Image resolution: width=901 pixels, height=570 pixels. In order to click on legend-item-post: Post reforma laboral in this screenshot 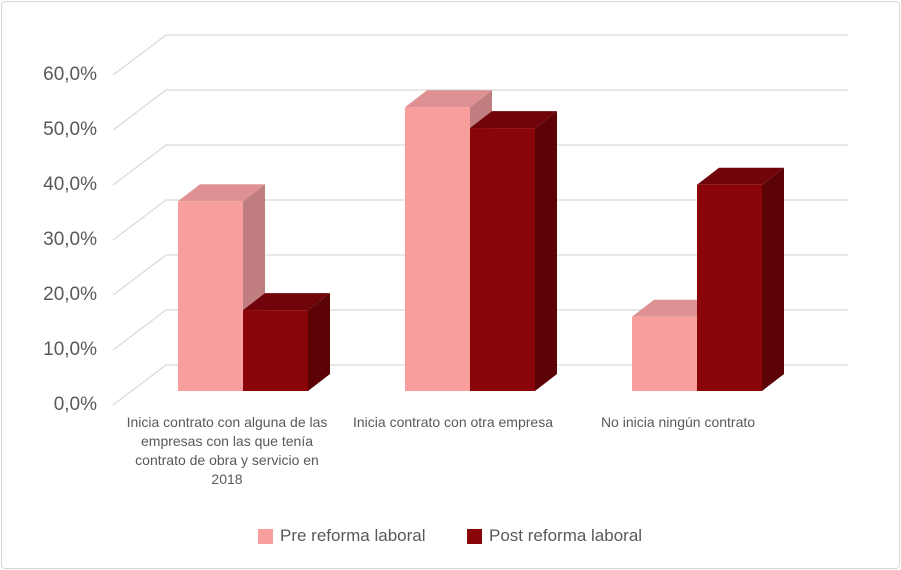, I will do `click(554, 536)`.